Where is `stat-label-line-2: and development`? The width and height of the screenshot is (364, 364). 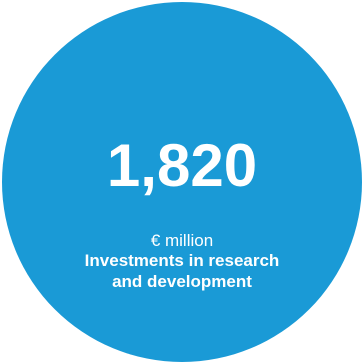
stat-label-line-2: and development is located at coordinates (182, 281).